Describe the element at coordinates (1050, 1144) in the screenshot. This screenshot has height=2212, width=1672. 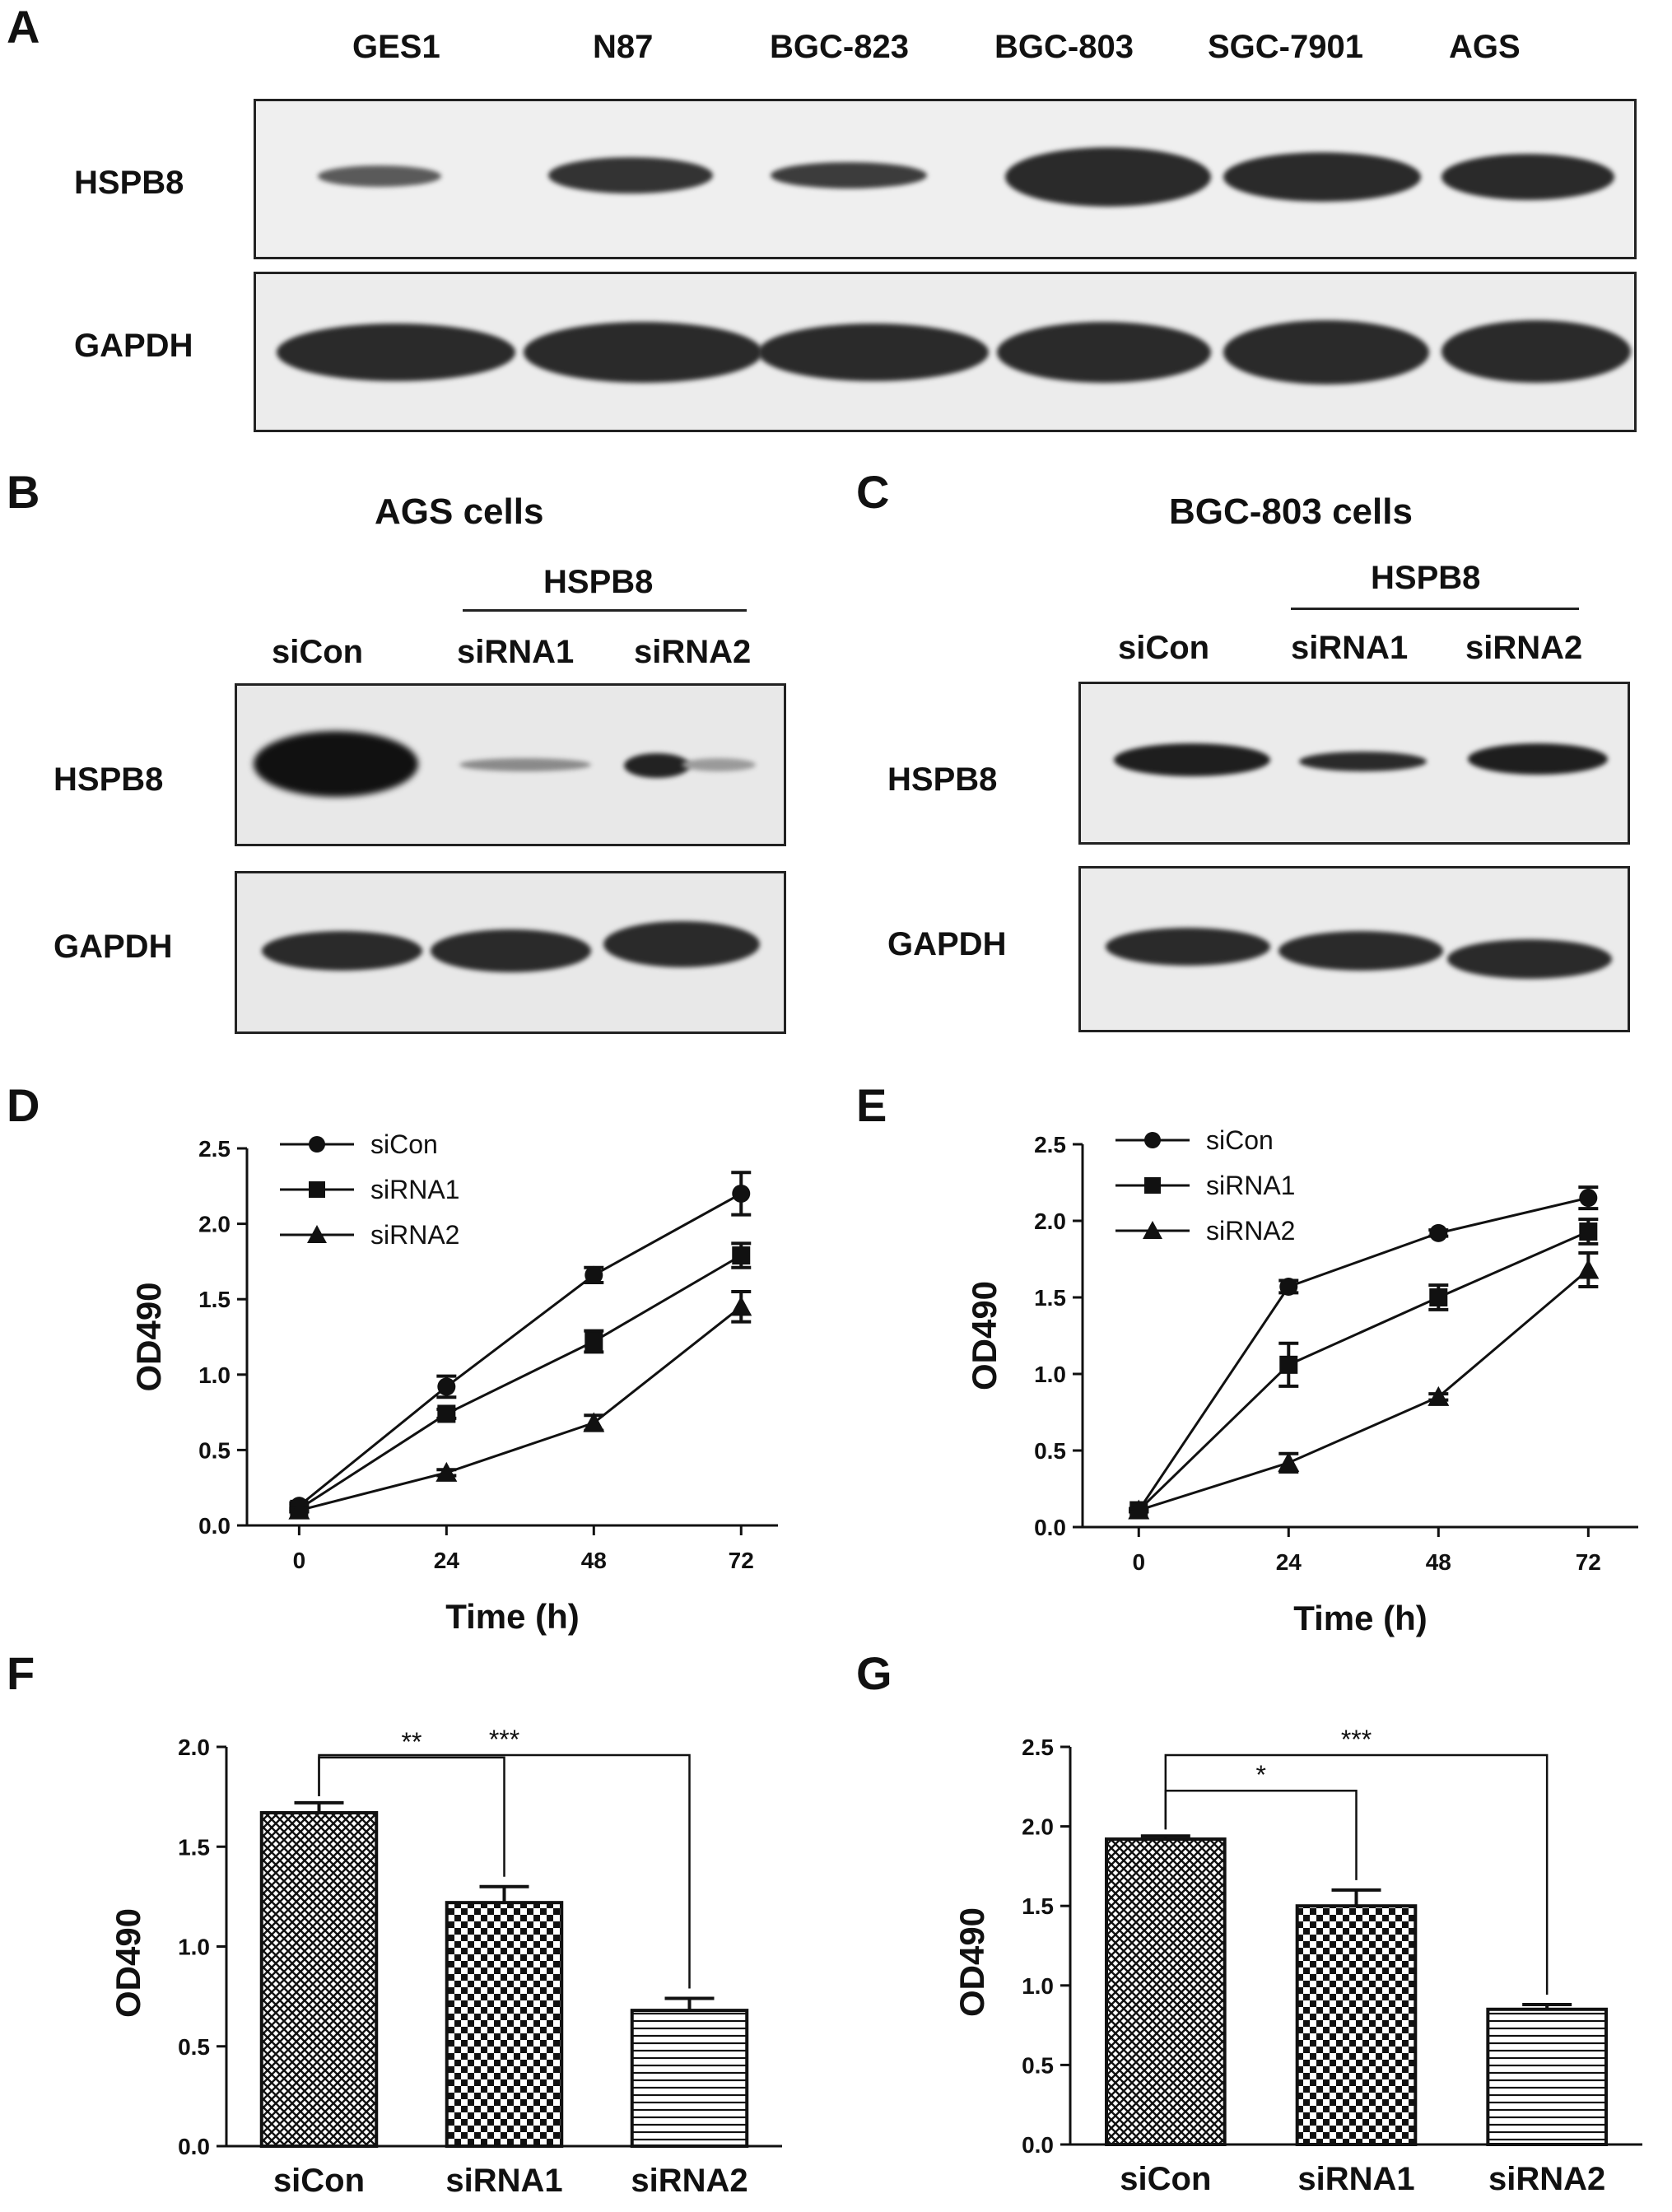
I see `y-tick-label: 2.5` at that location.